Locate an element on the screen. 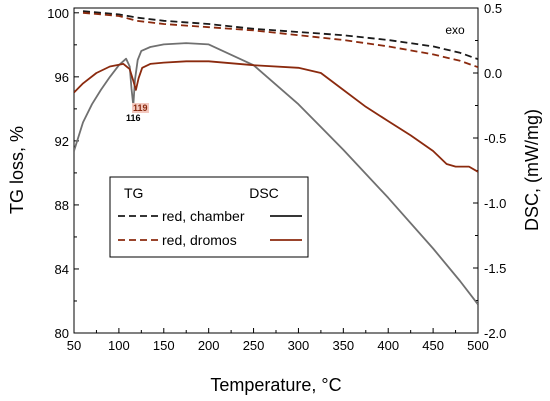 Image resolution: width=550 pixels, height=401 pixels. x-tick-label: 50 is located at coordinates (74, 345).